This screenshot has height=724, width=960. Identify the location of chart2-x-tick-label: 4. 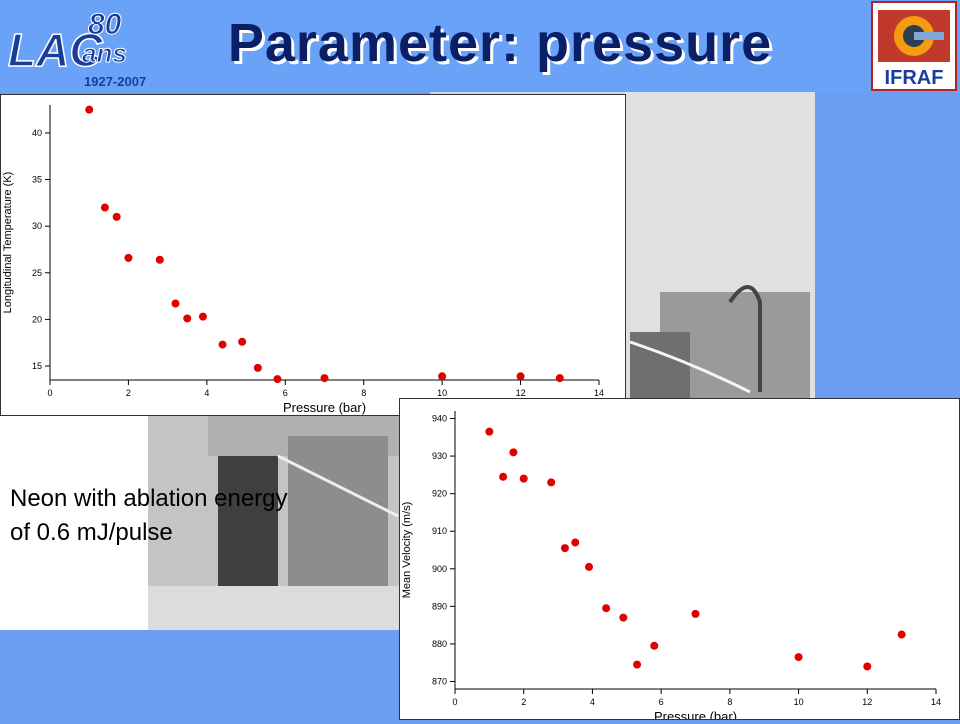
(592, 702).